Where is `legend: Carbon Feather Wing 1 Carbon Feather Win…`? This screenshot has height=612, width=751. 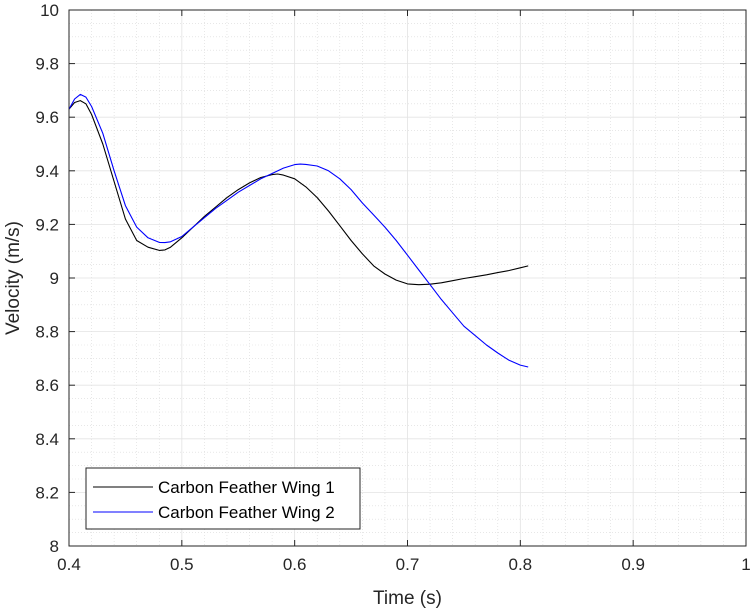 legend: Carbon Feather Wing 1 Carbon Feather Win… is located at coordinates (223, 498).